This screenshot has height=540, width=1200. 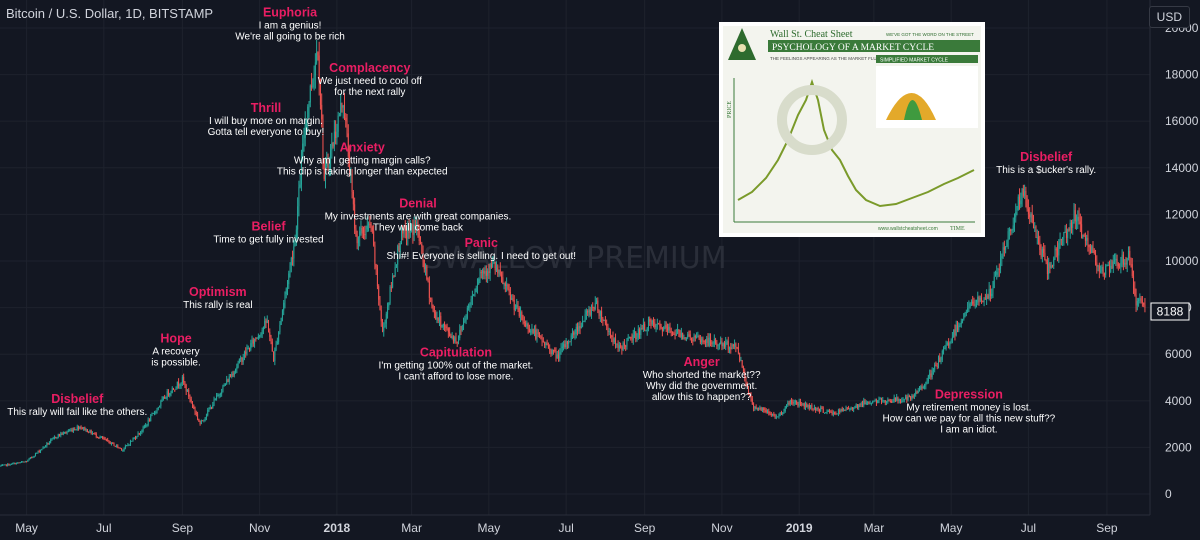 What do you see at coordinates (268, 227) in the screenshot?
I see `phase-title: Belief` at bounding box center [268, 227].